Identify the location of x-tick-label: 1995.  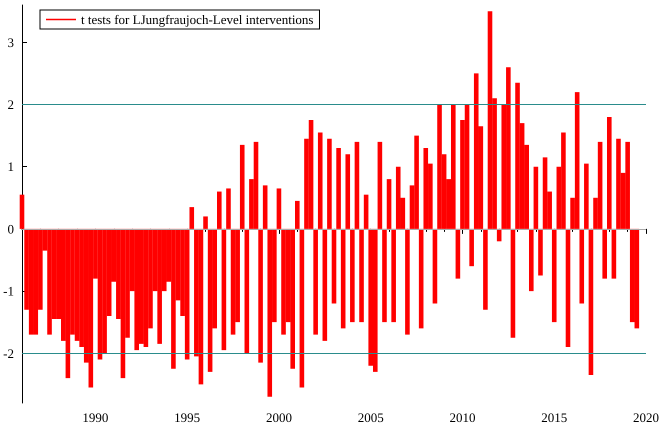
(187, 417).